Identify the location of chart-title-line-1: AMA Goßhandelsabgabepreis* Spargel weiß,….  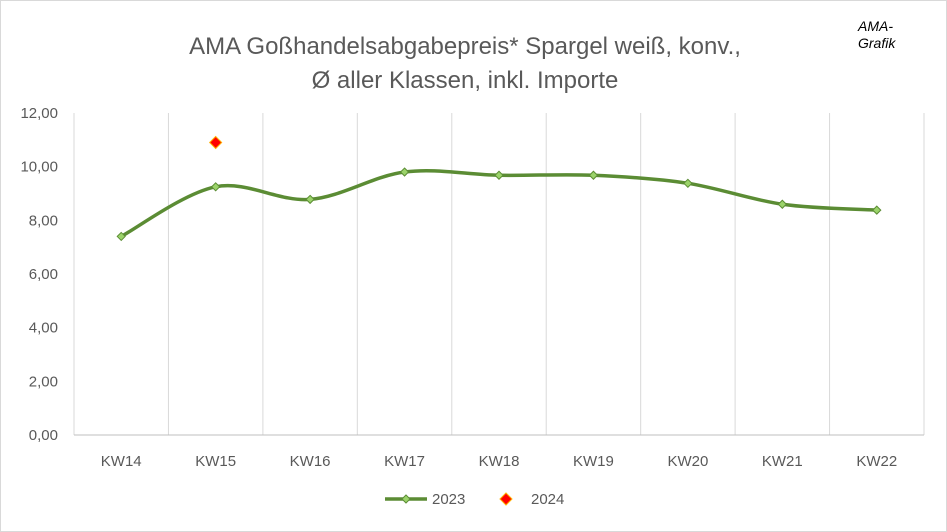
(465, 46).